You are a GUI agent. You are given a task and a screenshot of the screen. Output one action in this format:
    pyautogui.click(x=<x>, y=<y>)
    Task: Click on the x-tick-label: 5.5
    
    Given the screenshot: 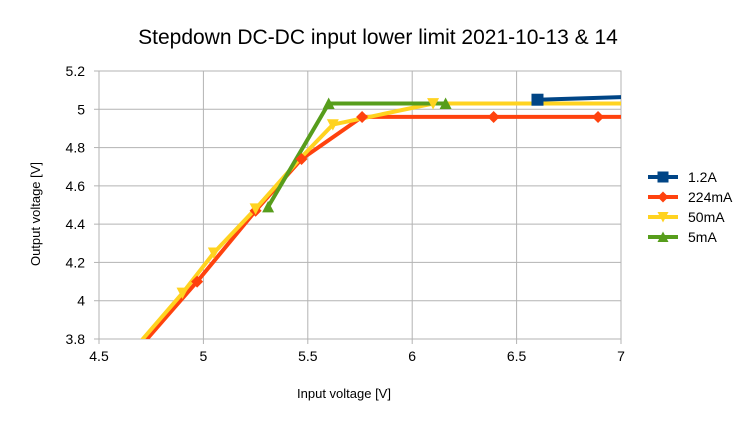 What is the action you would take?
    pyautogui.click(x=308, y=356)
    